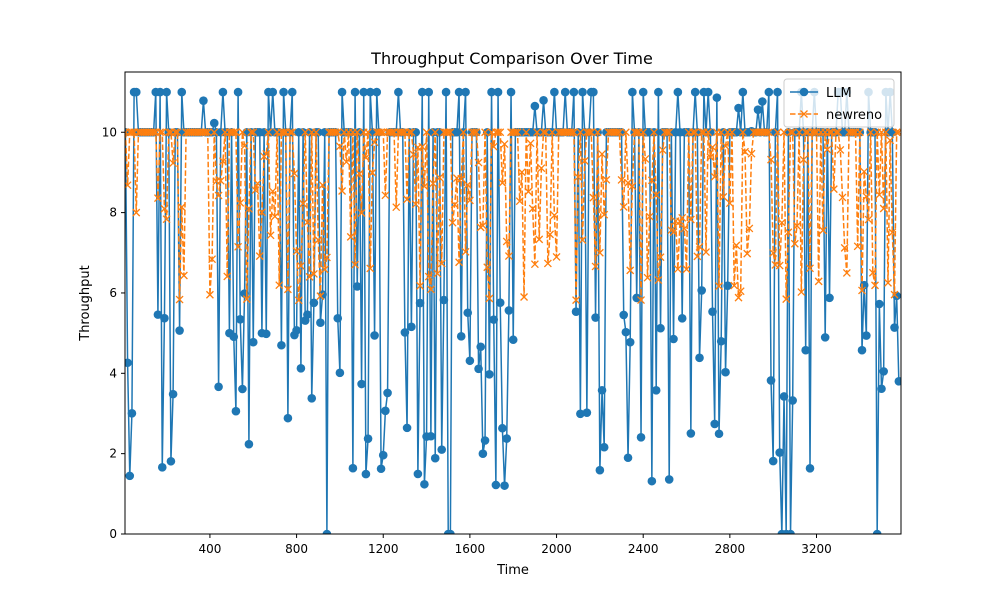  What do you see at coordinates (730, 549) in the screenshot?
I see `x-tick-label: 2800` at bounding box center [730, 549].